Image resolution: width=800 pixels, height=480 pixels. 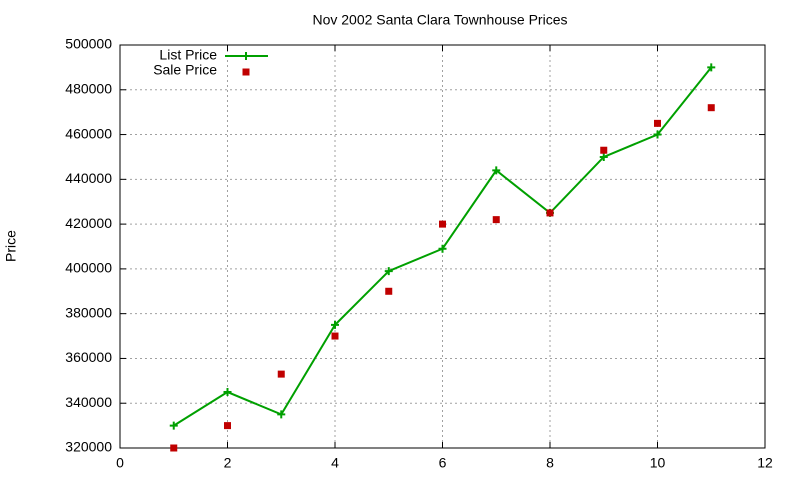 I want to click on y-tick-label: 420000, so click(x=88, y=223).